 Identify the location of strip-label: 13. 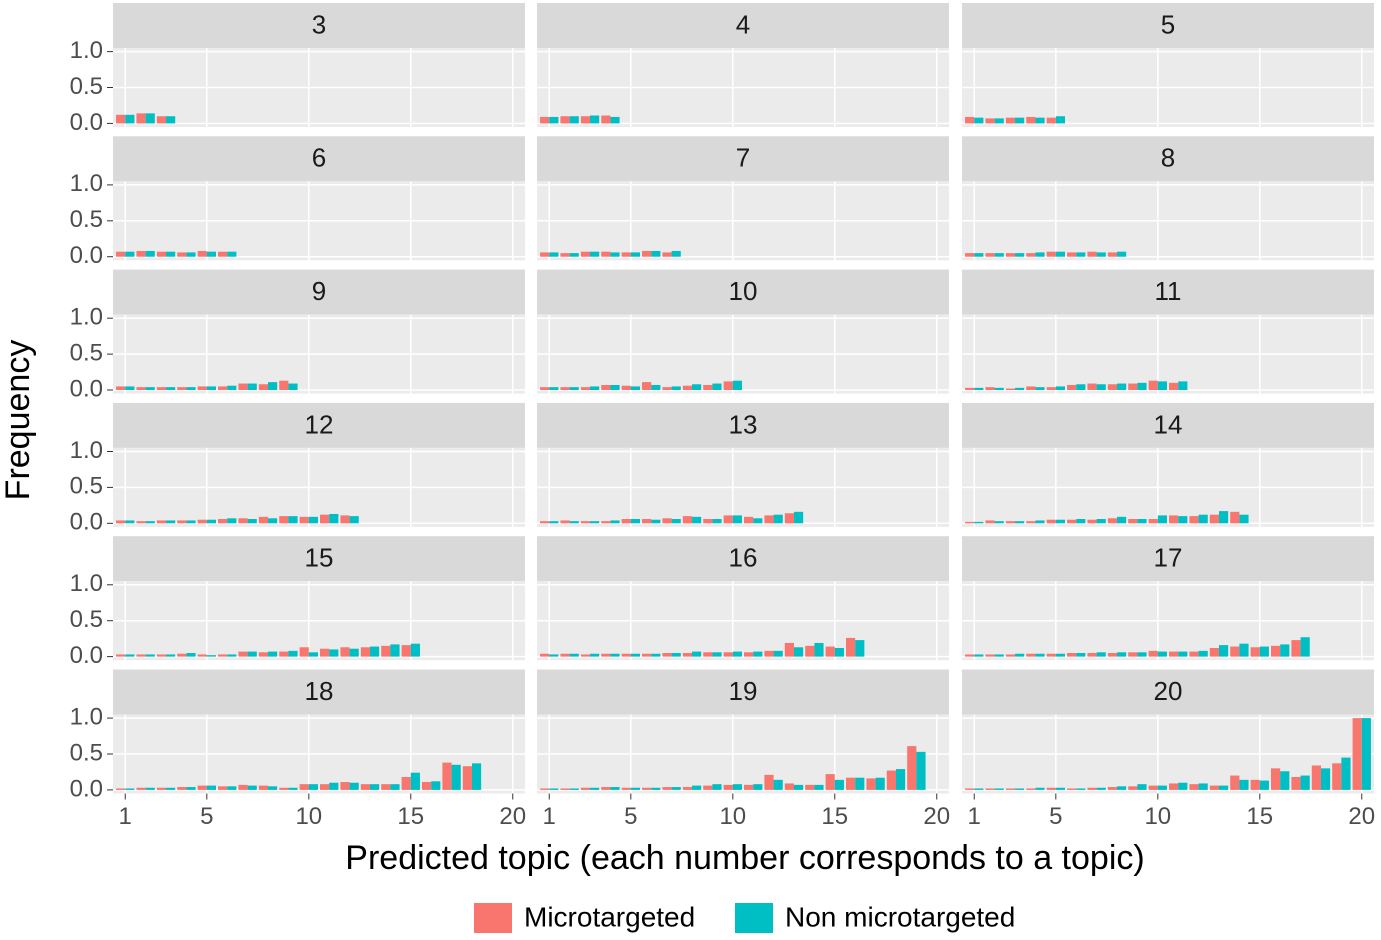
(743, 424).